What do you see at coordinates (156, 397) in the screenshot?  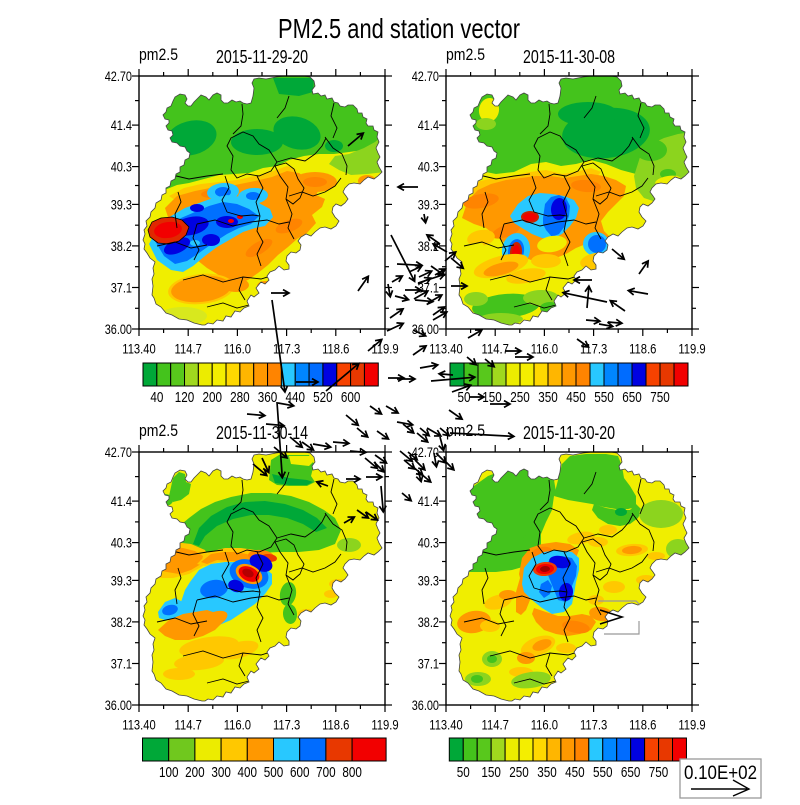 I see `svg-text: 40` at bounding box center [156, 397].